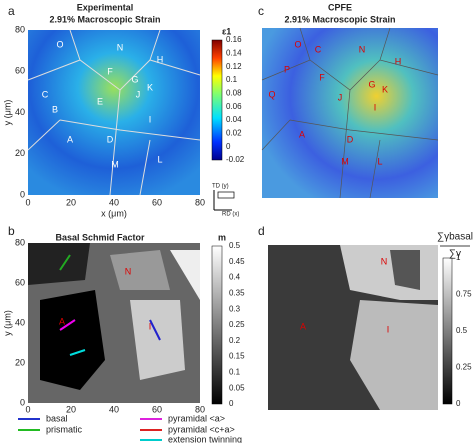 This screenshot has height=443, width=474. I want to click on colorbar-tick-label: 0.14, so click(234, 52).